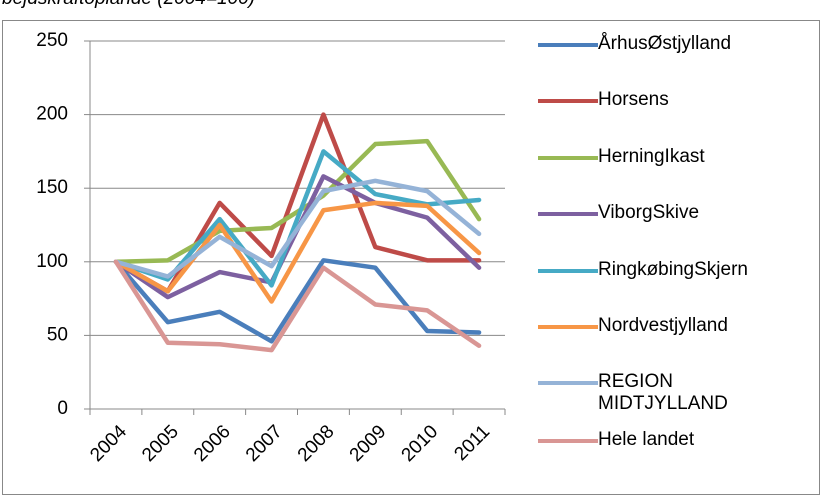 Image resolution: width=822 pixels, height=497 pixels. Describe the element at coordinates (108, 443) in the screenshot. I see `x-tick-label: 2004` at that location.